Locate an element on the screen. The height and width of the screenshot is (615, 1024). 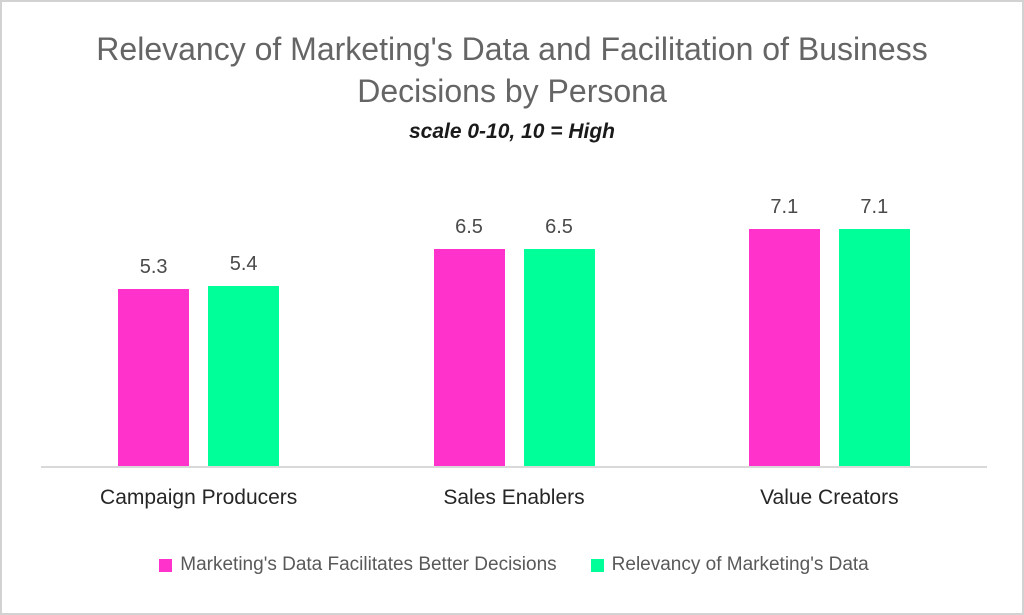
legend-swatch-series2 is located at coordinates (597, 565).